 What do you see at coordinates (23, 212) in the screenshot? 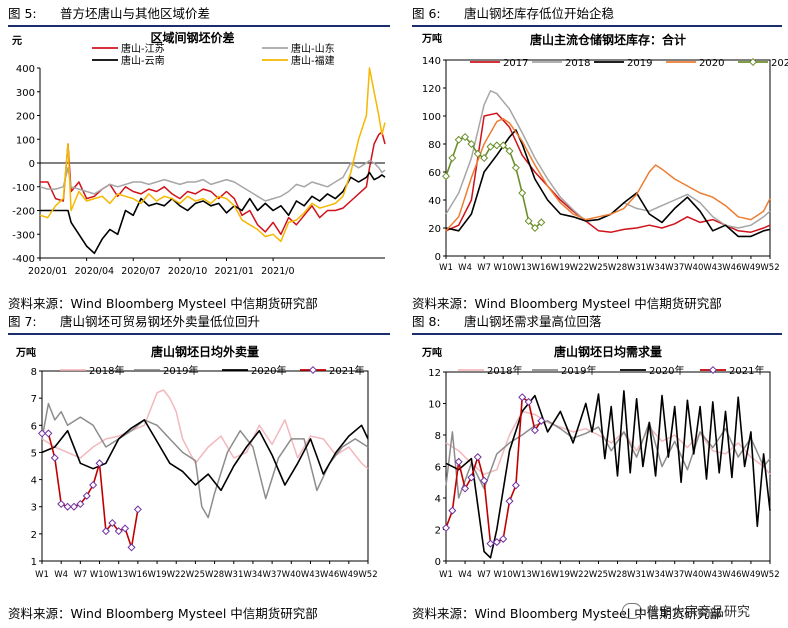
I see `y-tick-label: -200` at bounding box center [23, 212].